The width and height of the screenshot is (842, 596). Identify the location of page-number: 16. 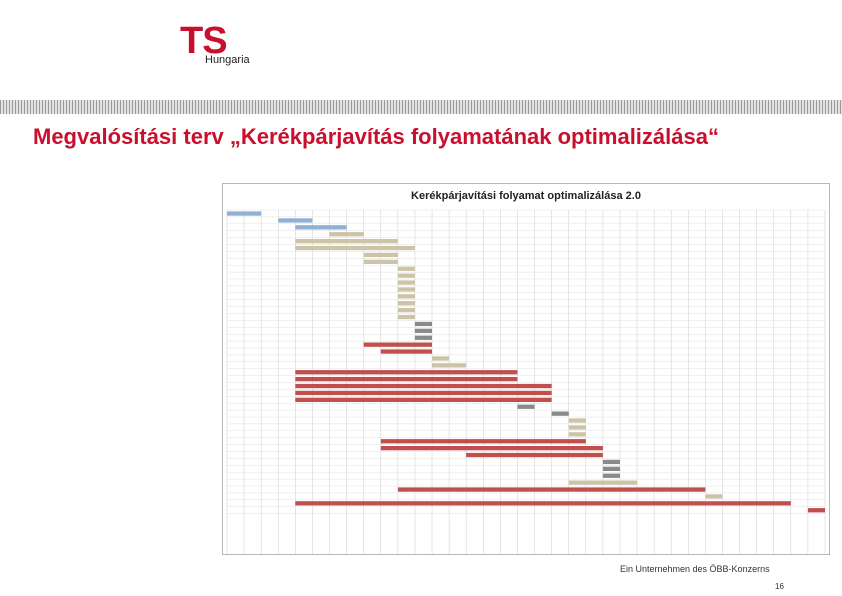
(779, 586).